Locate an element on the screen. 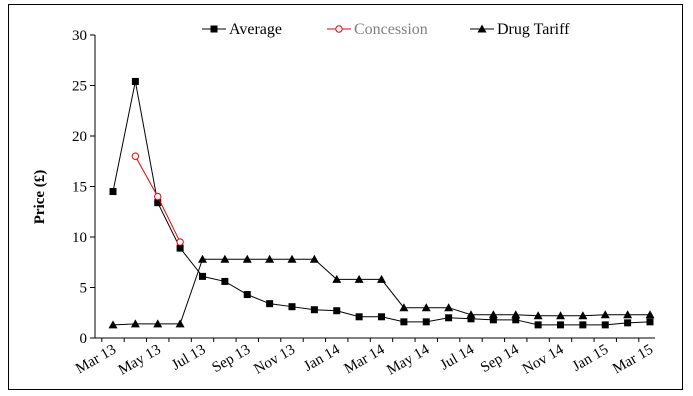 The width and height of the screenshot is (693, 396). legend-item: Concession is located at coordinates (377, 29).